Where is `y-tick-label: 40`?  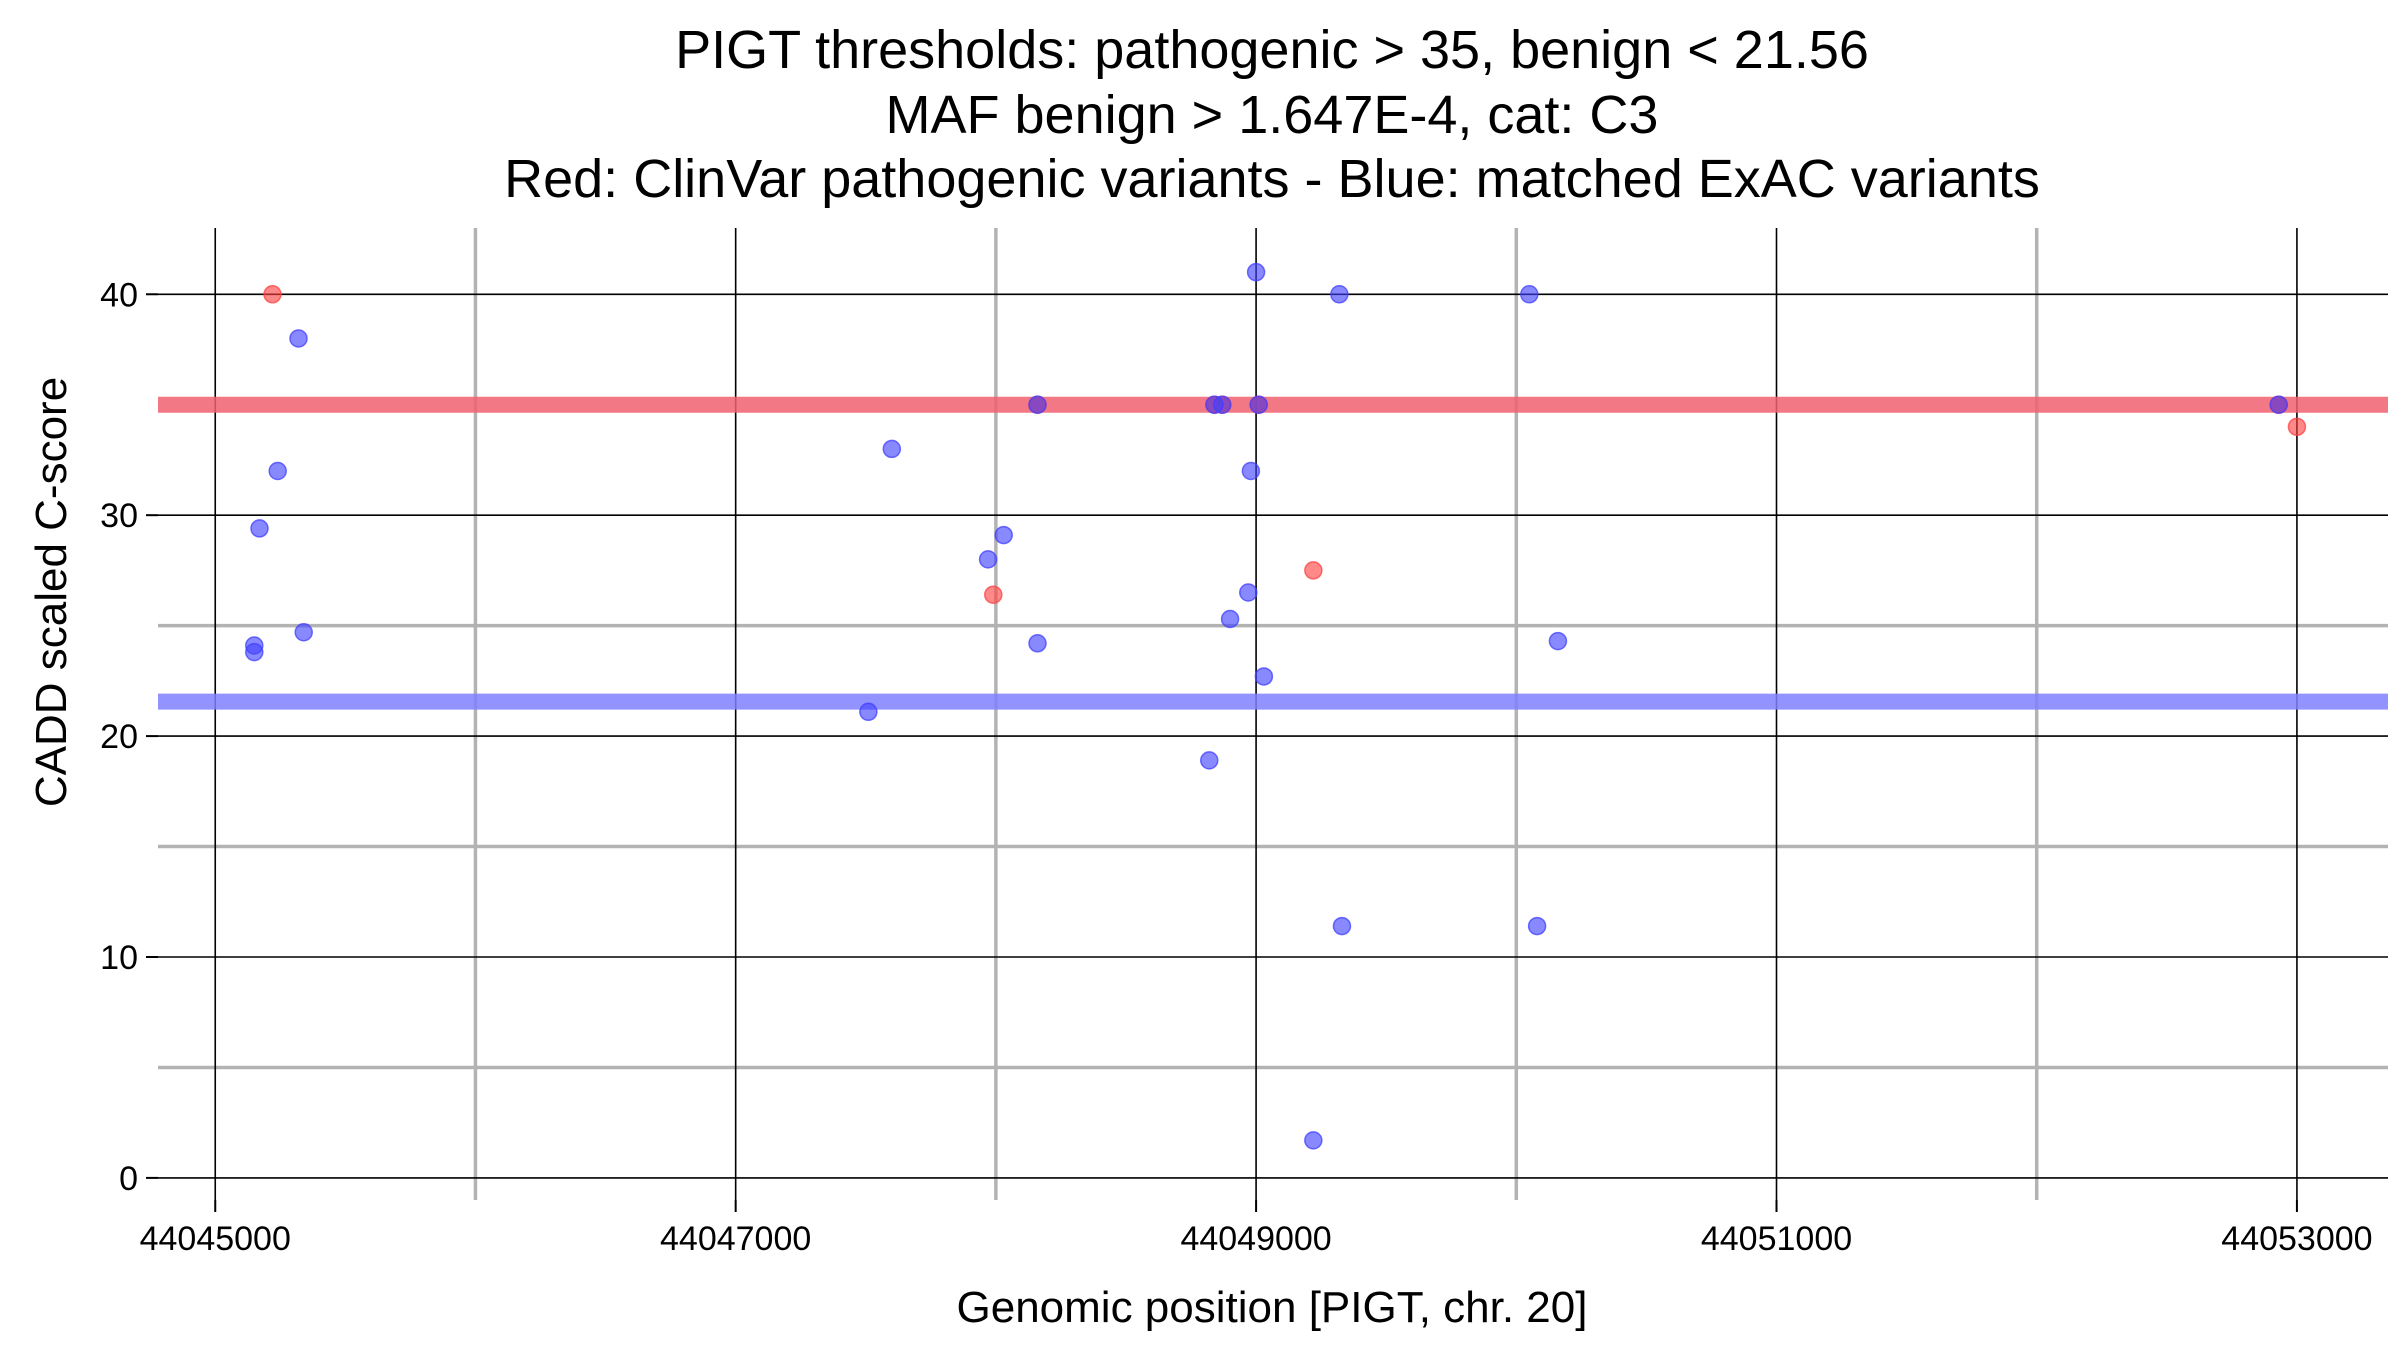 y-tick-label: 40 is located at coordinates (119, 295).